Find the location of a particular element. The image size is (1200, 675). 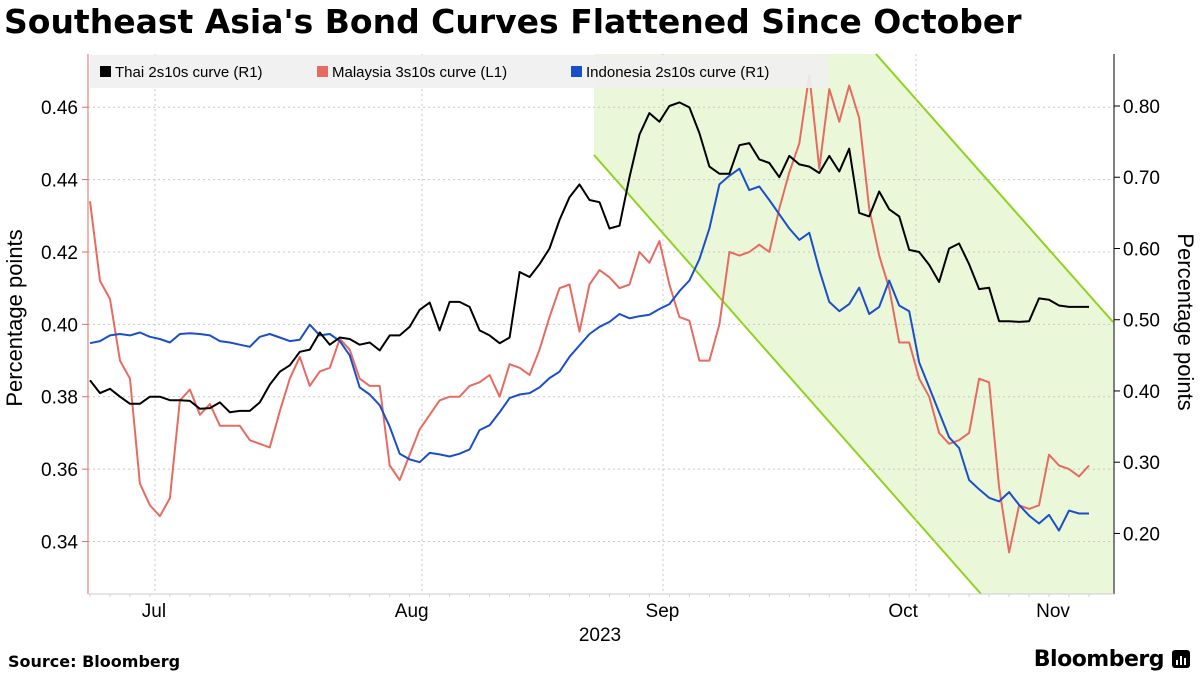

left-tick-label-3: 0.40 is located at coordinates (59, 325).